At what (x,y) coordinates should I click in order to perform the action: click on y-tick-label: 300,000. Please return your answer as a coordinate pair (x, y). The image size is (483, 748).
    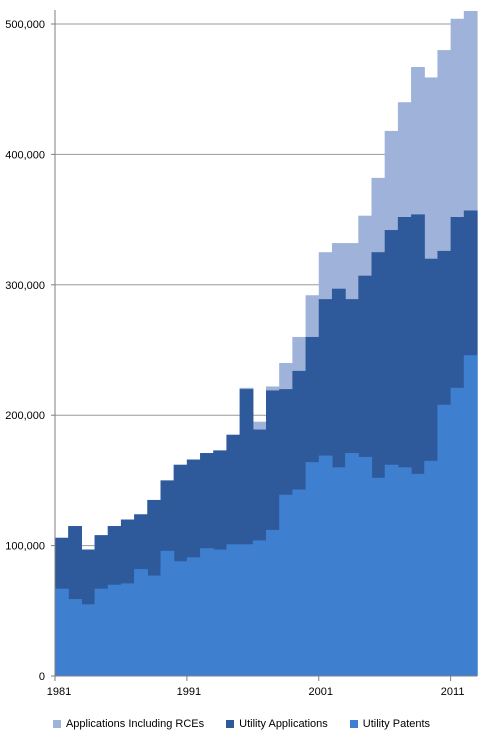
    Looking at the image, I should click on (25, 286).